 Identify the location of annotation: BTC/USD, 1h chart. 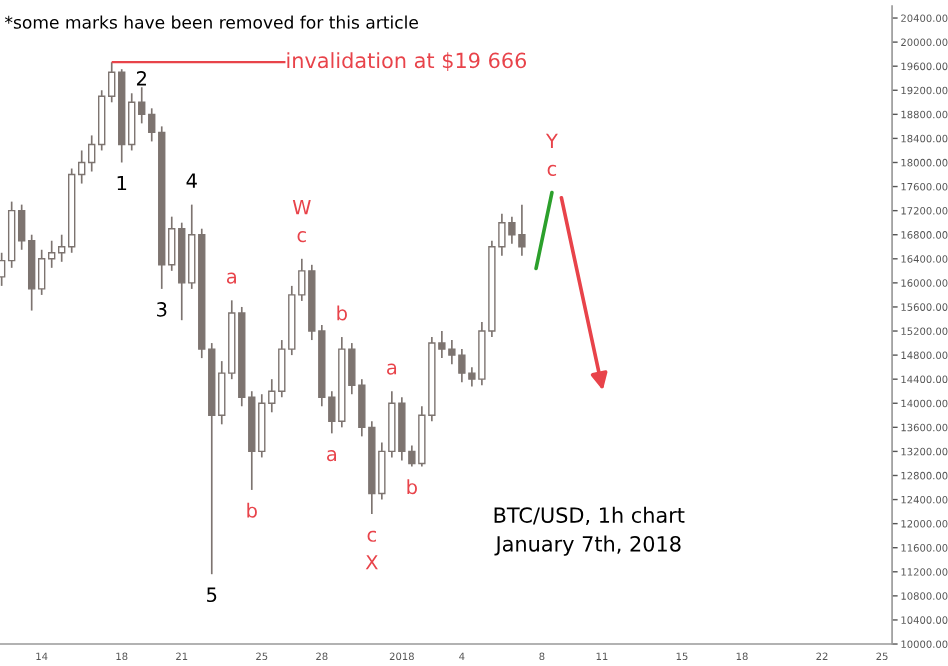
(589, 516).